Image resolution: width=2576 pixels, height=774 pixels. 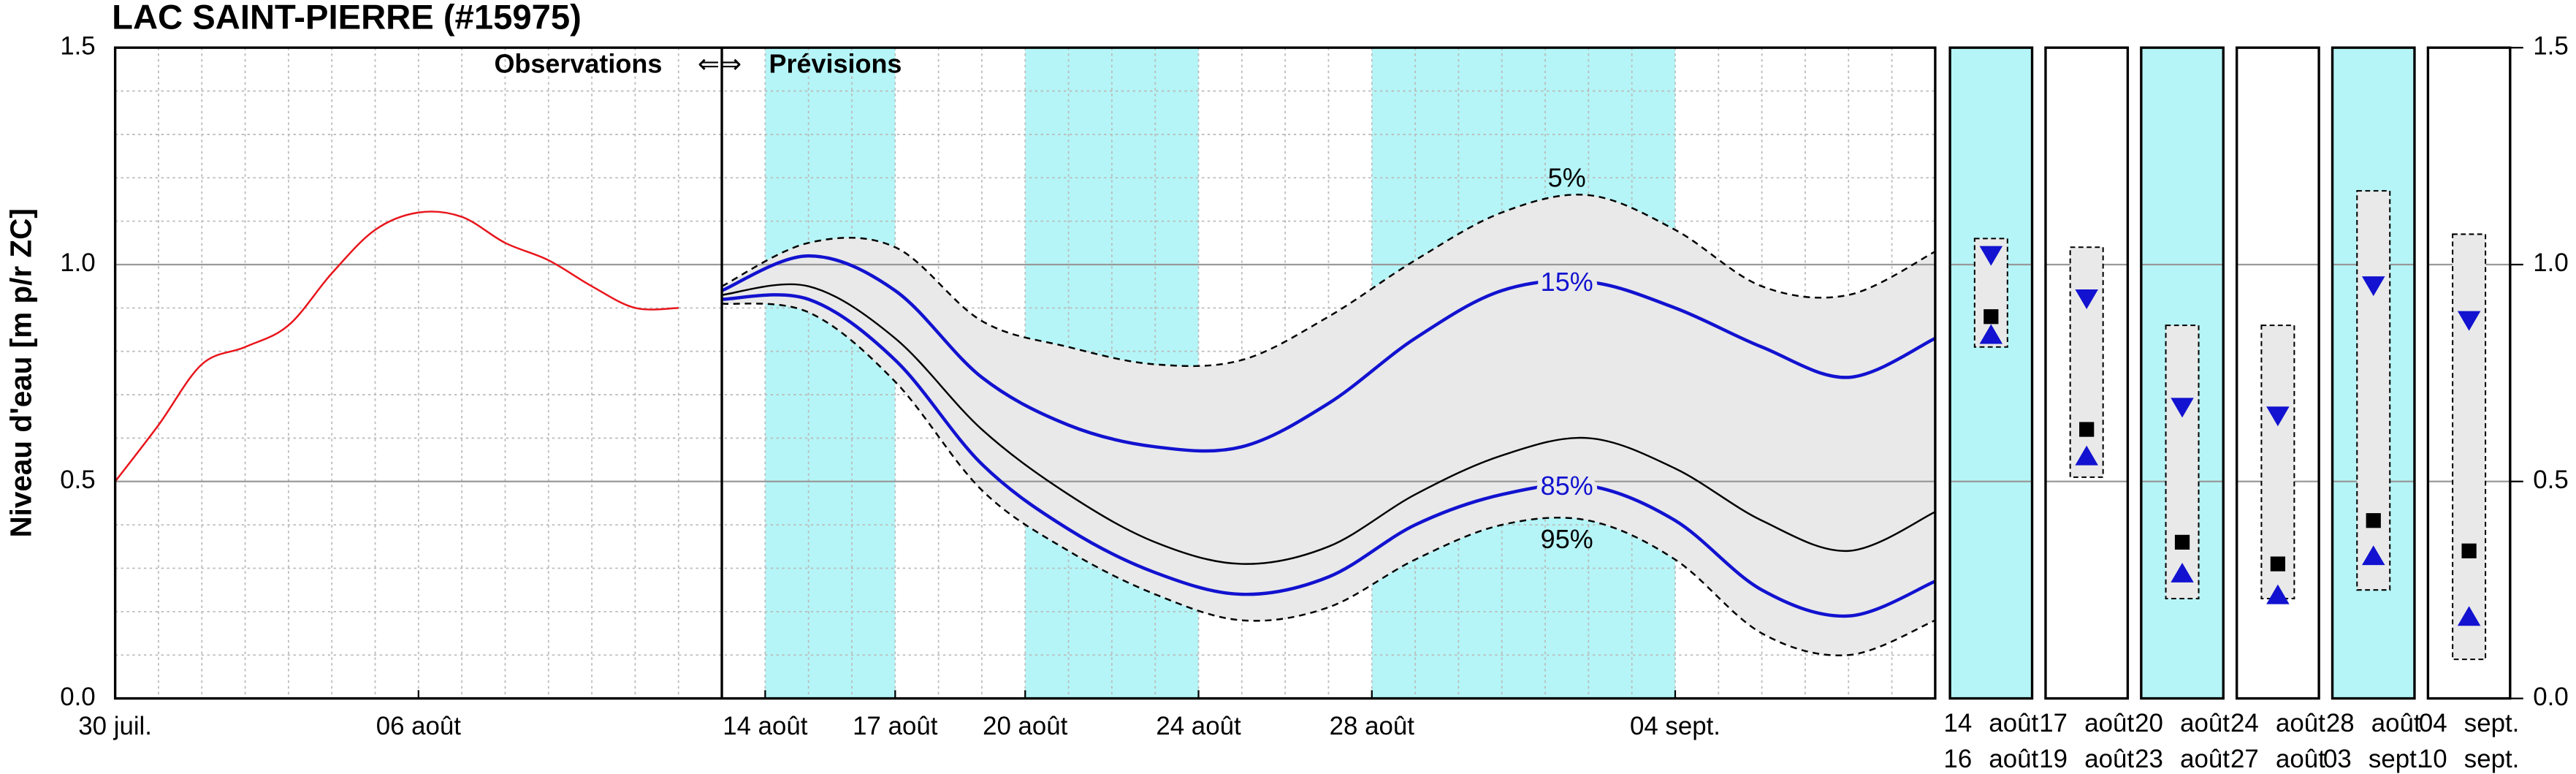 I want to click on annotation: Prévisions, so click(x=835, y=63).